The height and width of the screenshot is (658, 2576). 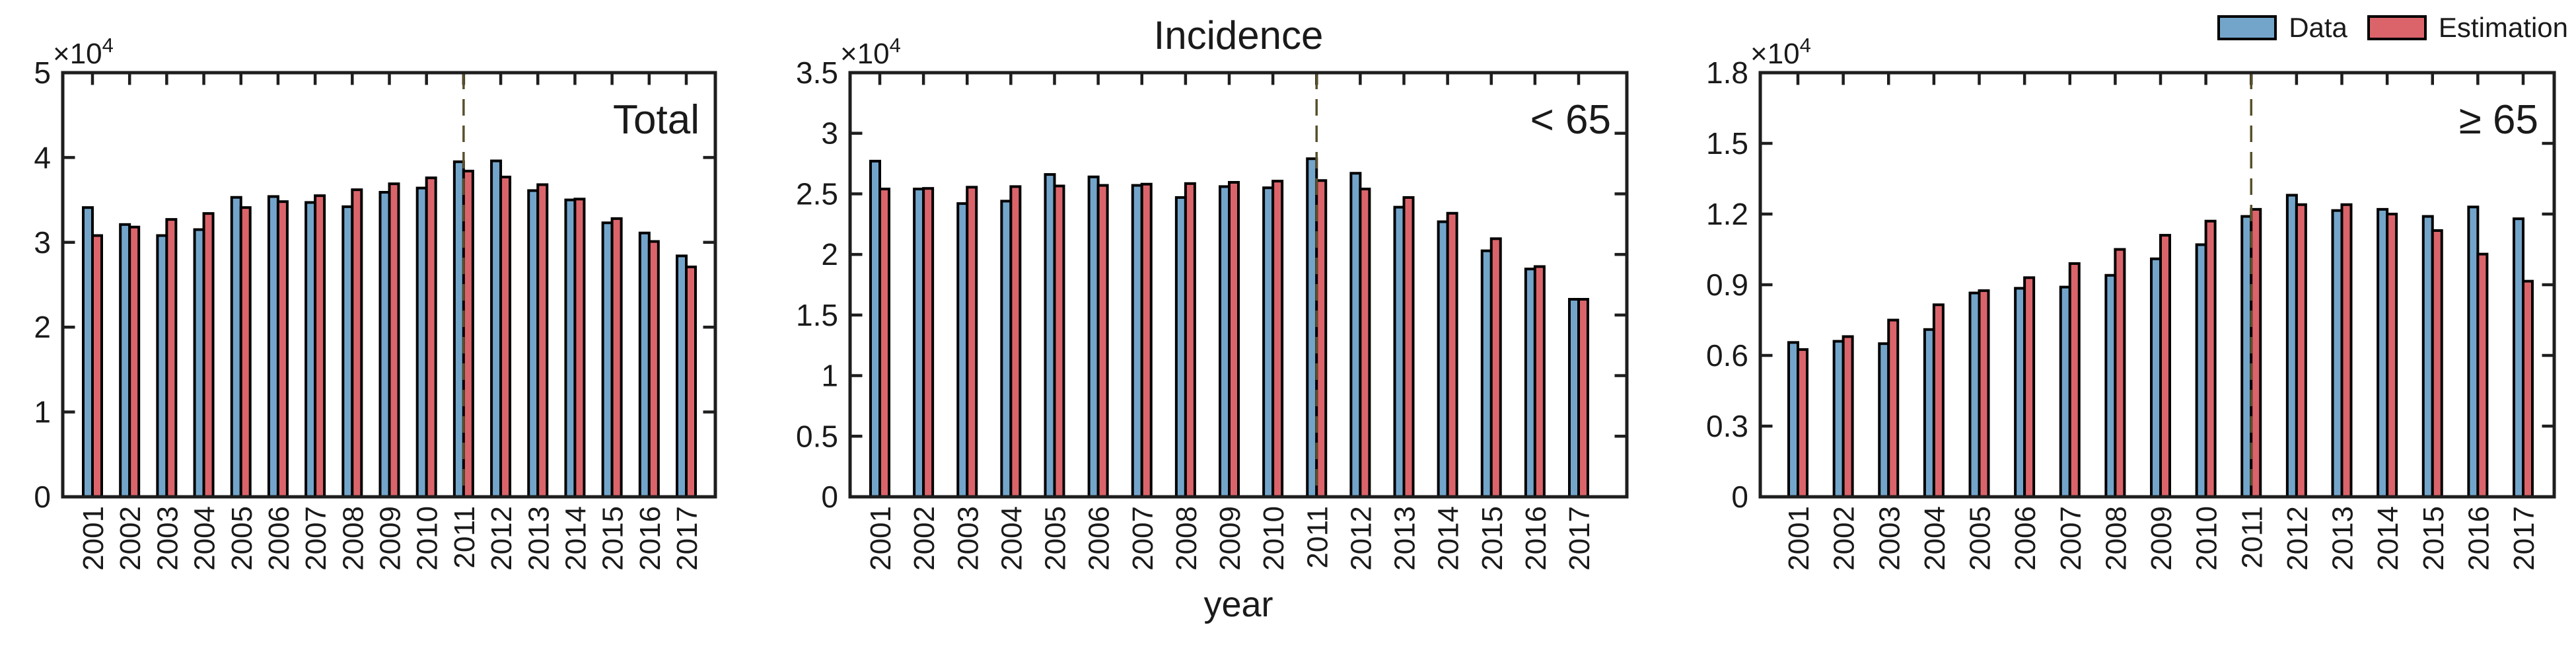 What do you see at coordinates (829, 376) in the screenshot?
I see `y-tick-label: 1` at bounding box center [829, 376].